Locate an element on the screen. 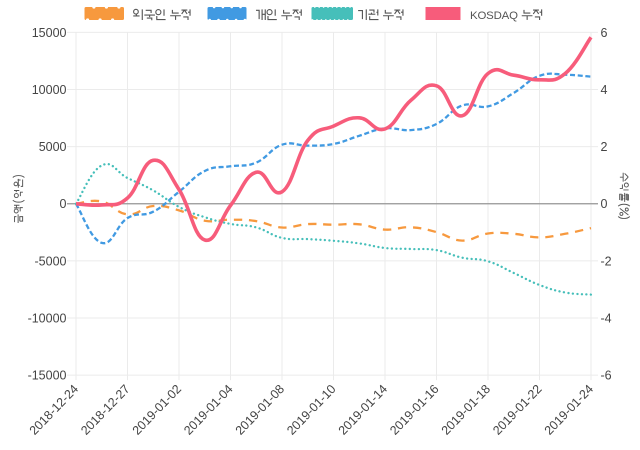  svg-text: 6 is located at coordinates (604, 33).